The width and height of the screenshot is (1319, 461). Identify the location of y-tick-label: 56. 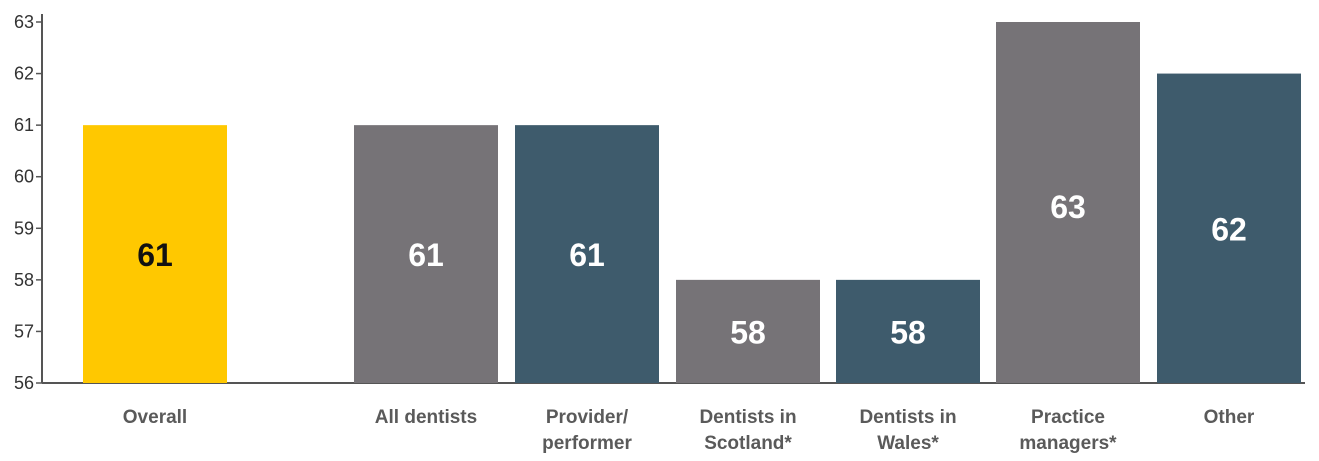
(24, 383).